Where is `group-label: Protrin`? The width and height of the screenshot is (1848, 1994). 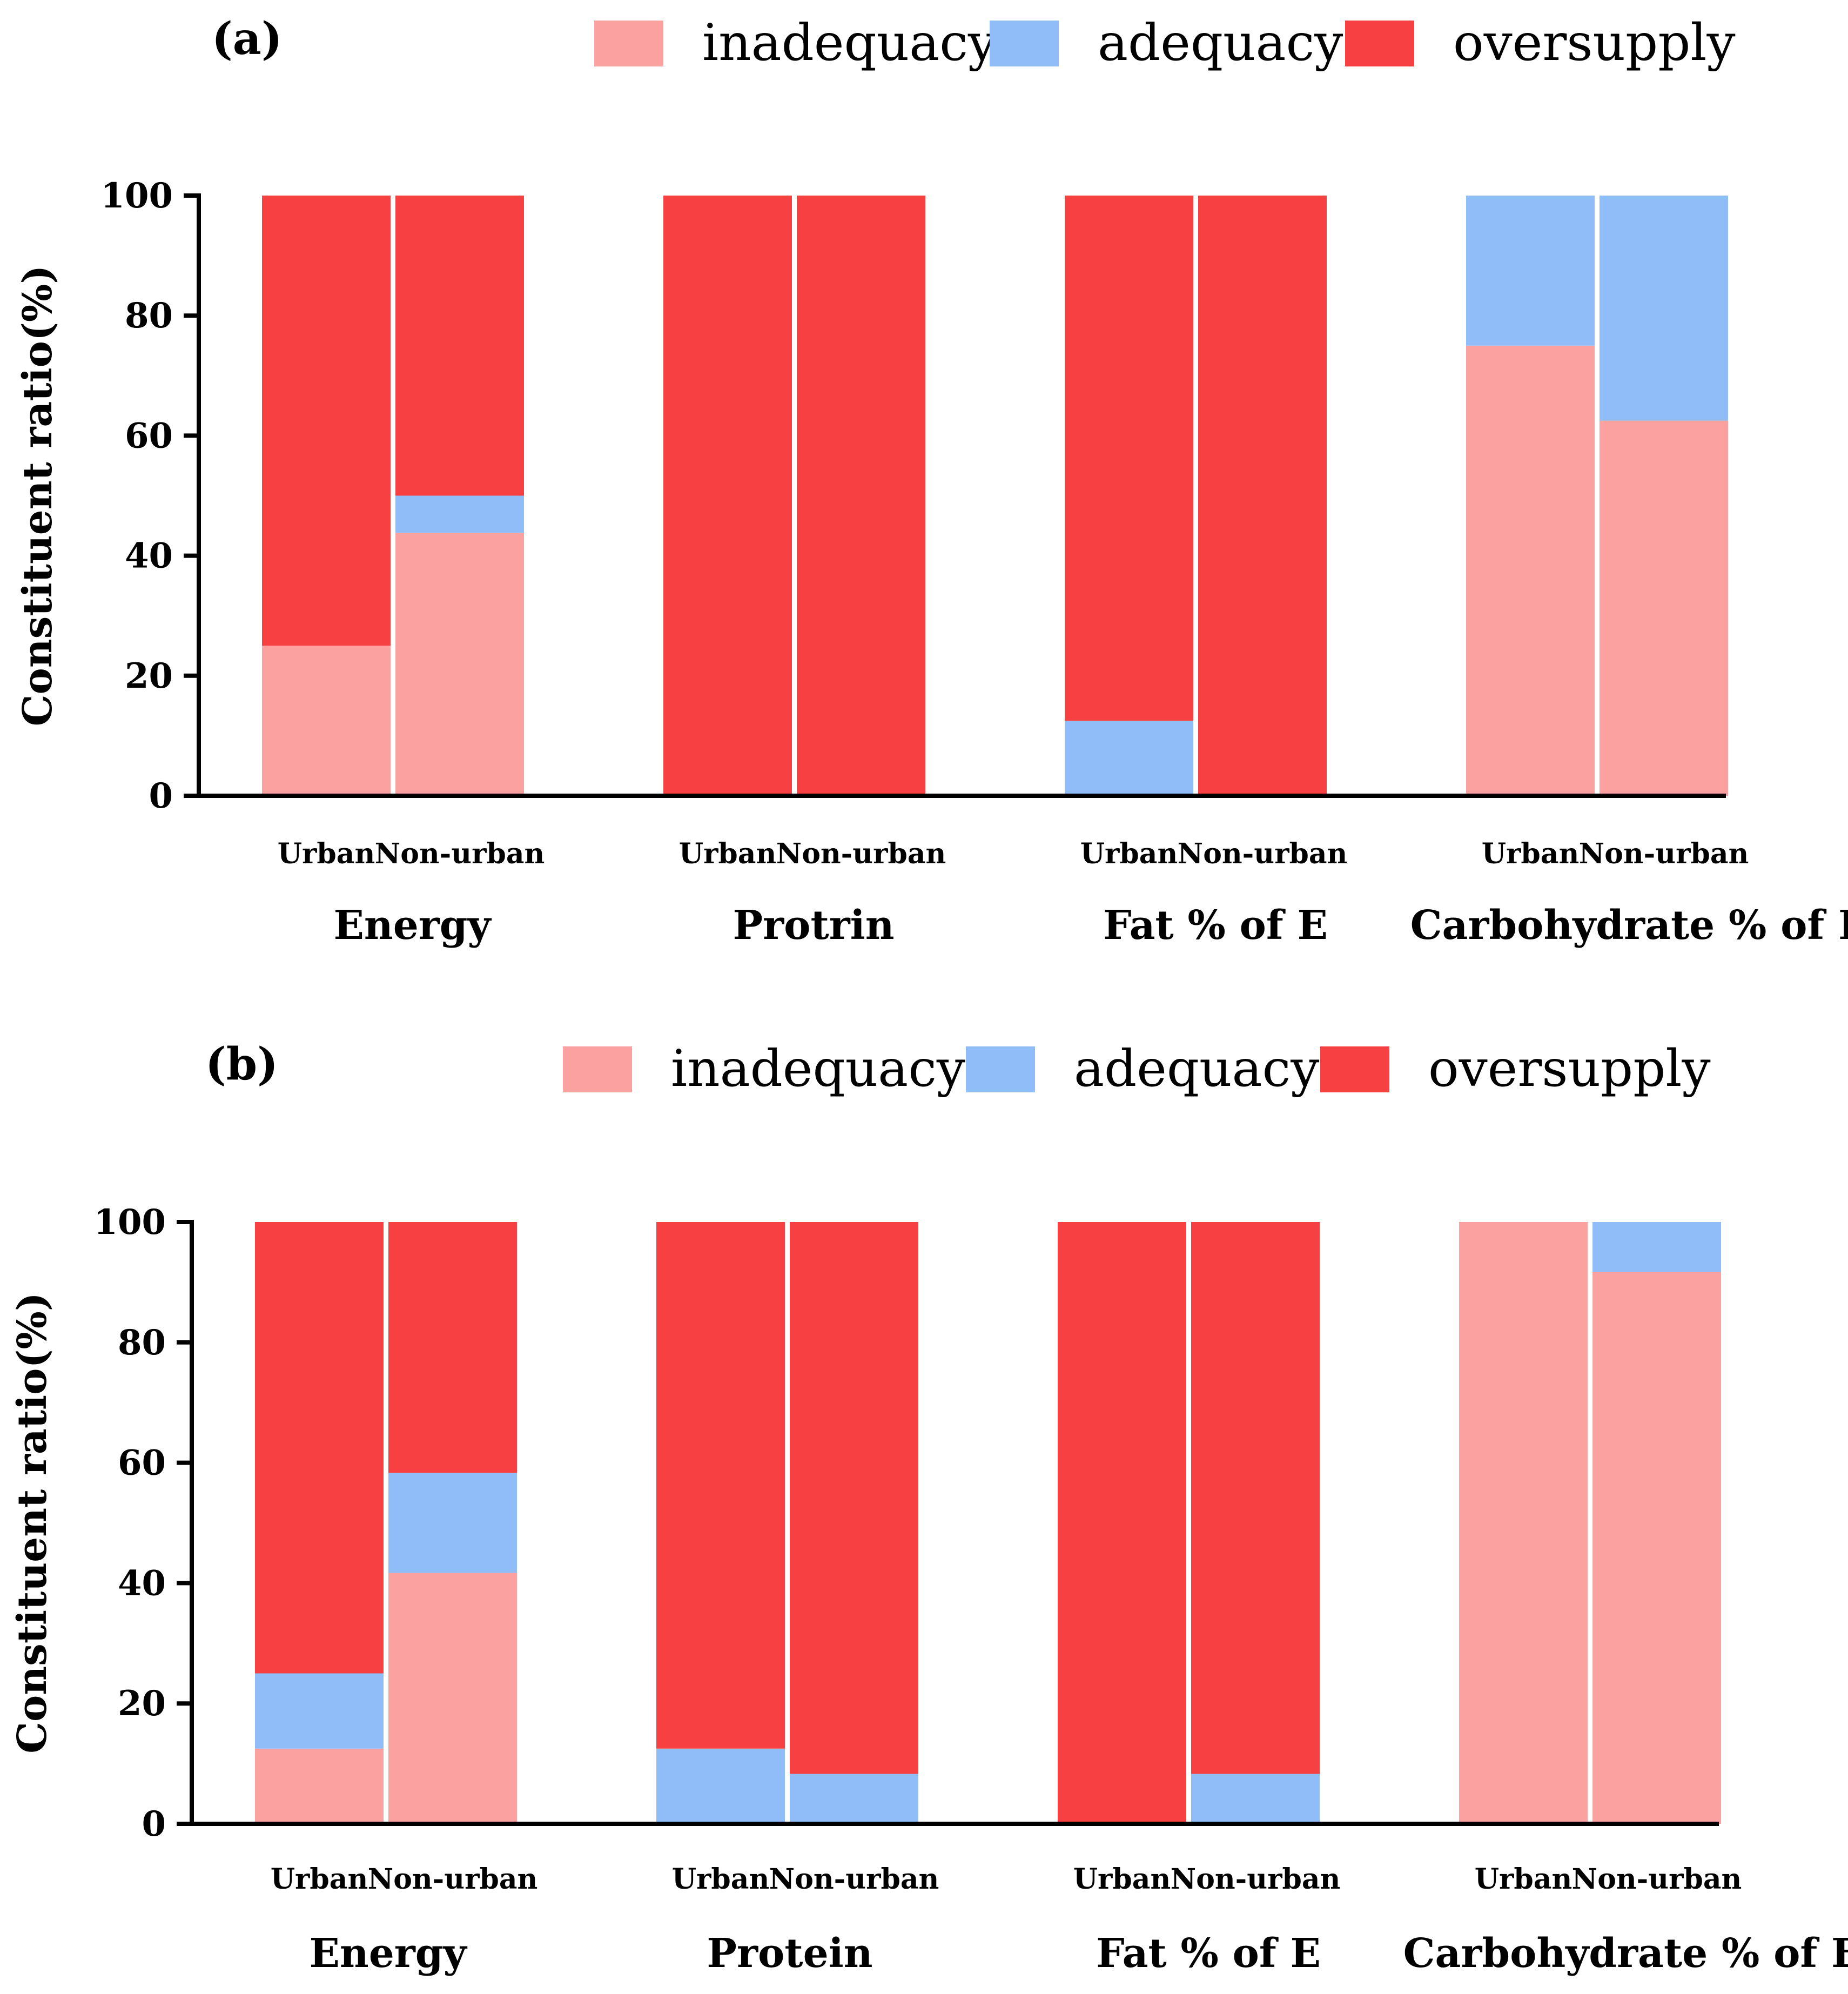
group-label: Protrin is located at coordinates (814, 925).